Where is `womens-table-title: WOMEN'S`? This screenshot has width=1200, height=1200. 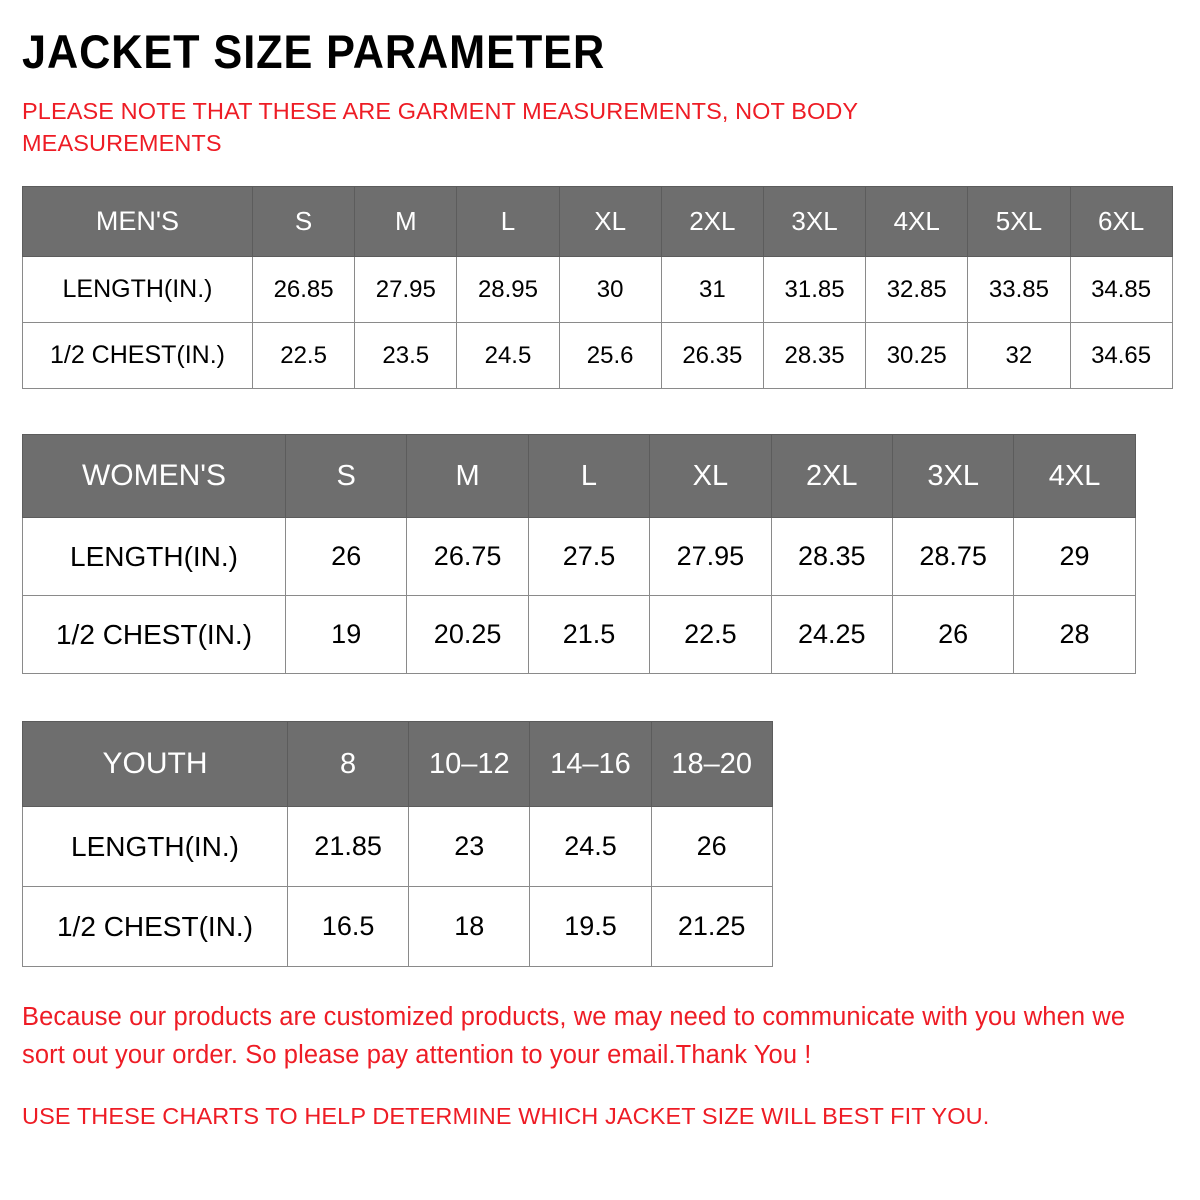 womens-table-title: WOMEN'S is located at coordinates (154, 476).